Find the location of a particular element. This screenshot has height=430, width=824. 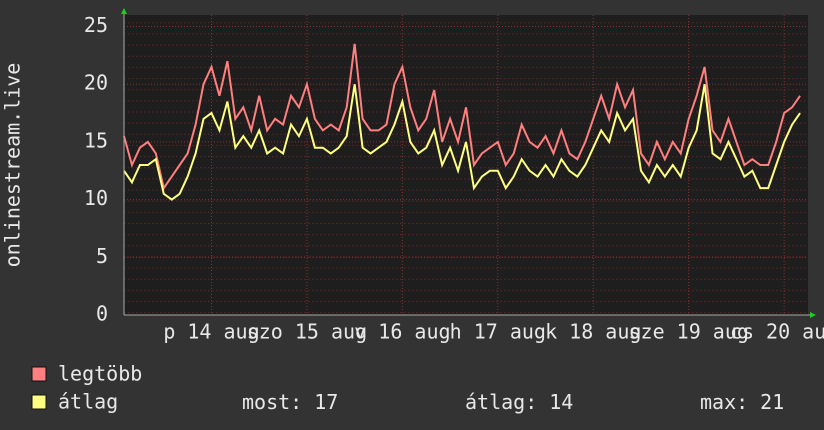

stat-label: átlag: is located at coordinates (501, 402).